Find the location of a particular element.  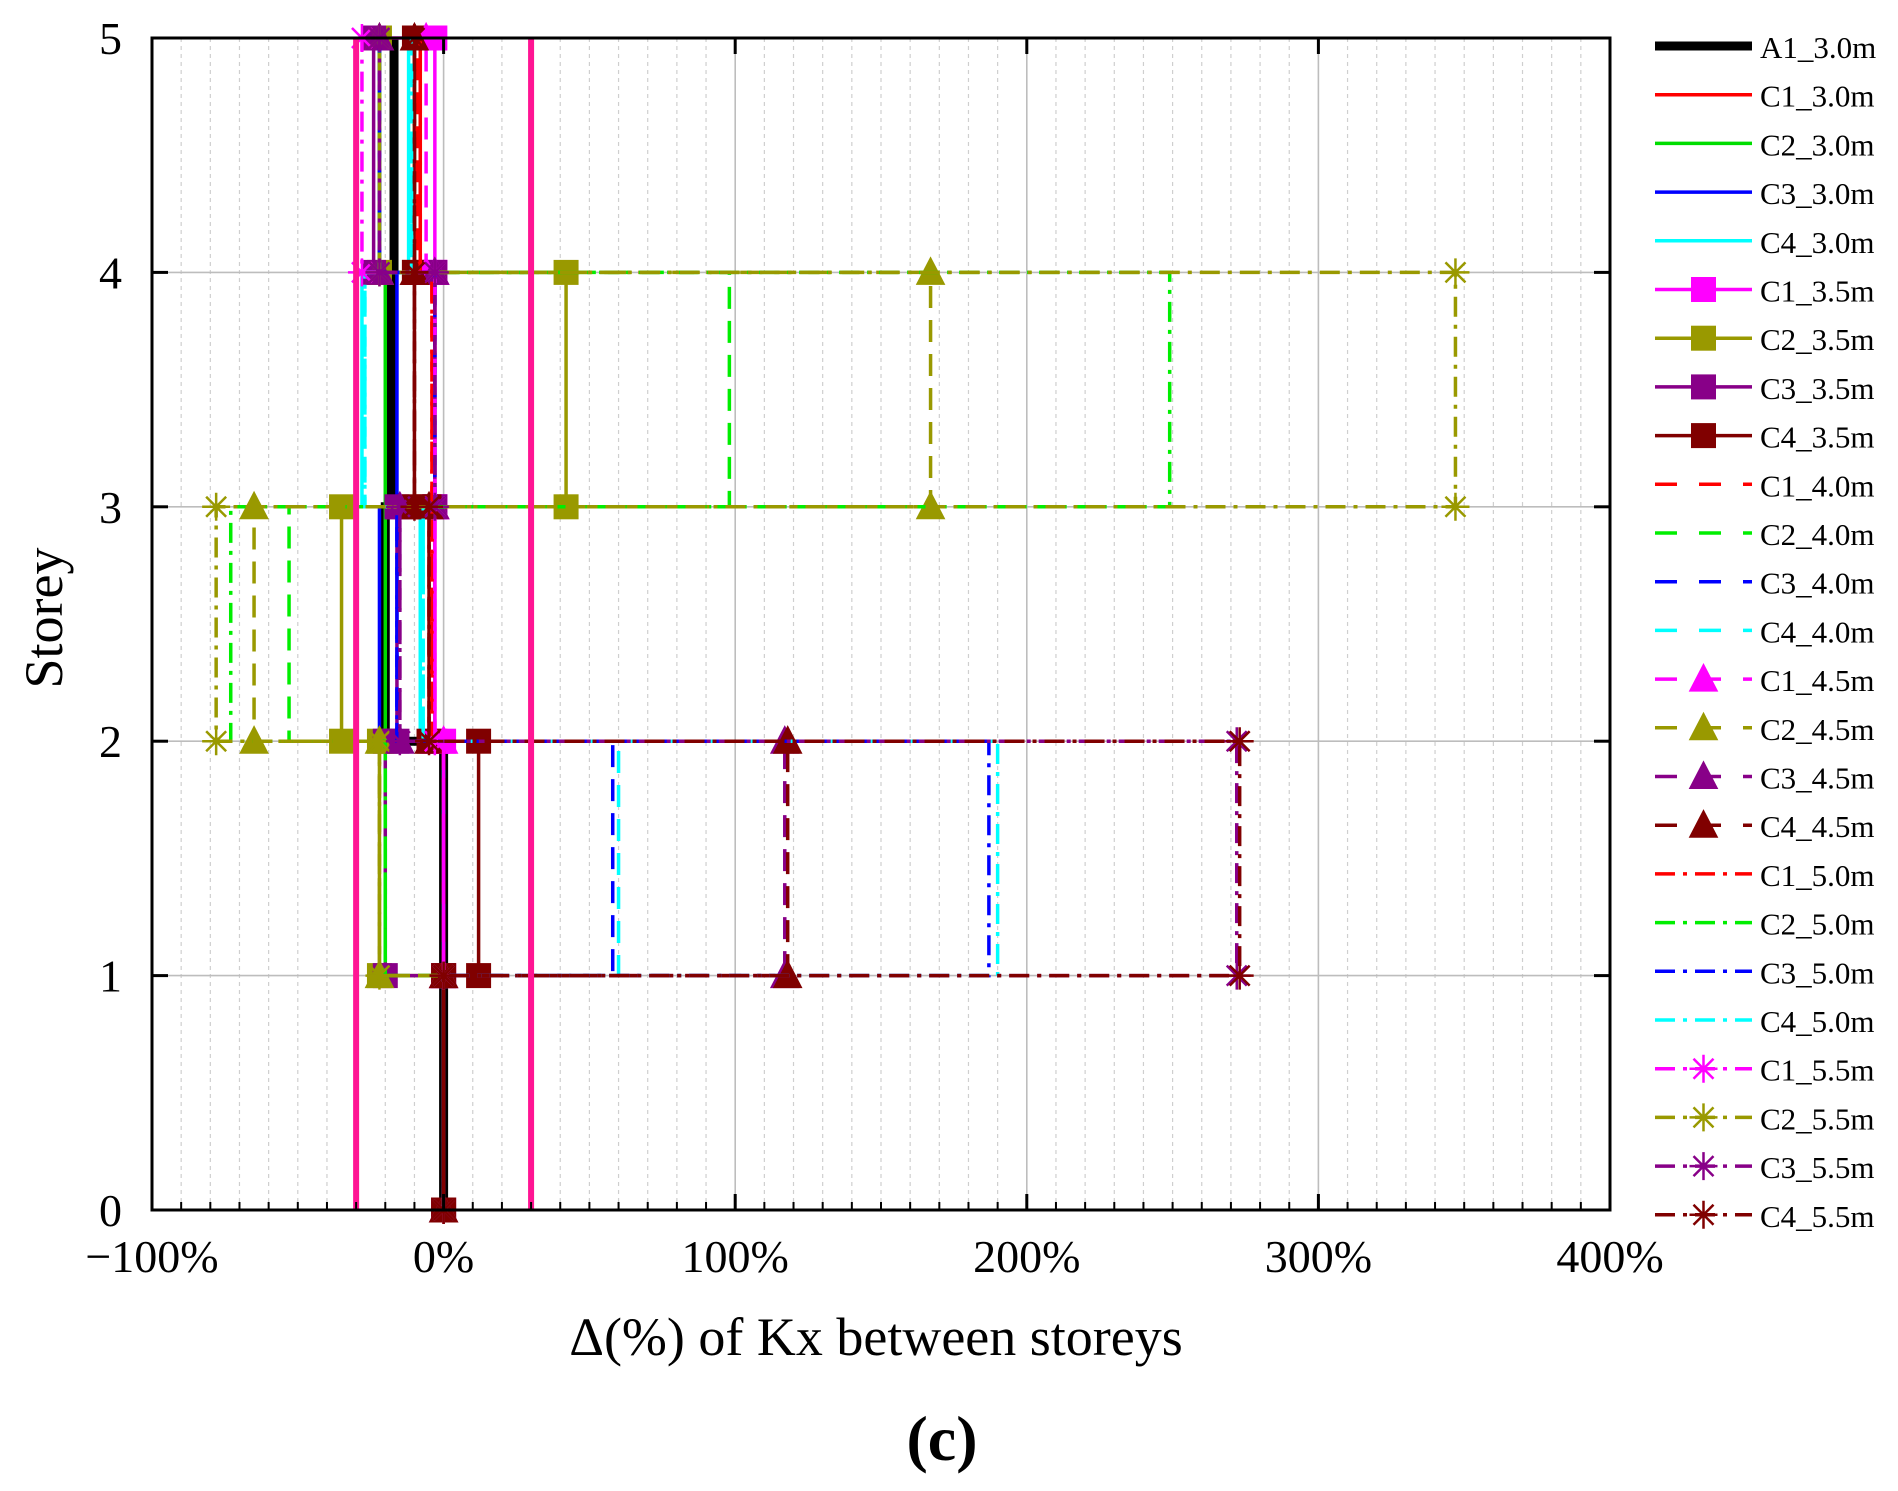

legend-label: C1_5.0m is located at coordinates (1817, 875).